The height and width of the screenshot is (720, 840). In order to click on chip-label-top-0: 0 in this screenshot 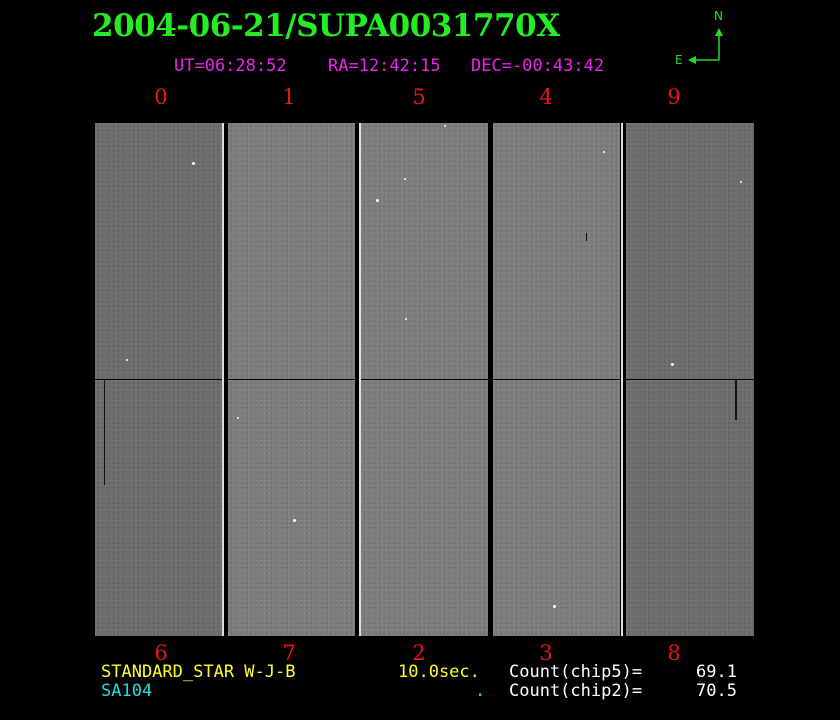, I will do `click(161, 97)`.